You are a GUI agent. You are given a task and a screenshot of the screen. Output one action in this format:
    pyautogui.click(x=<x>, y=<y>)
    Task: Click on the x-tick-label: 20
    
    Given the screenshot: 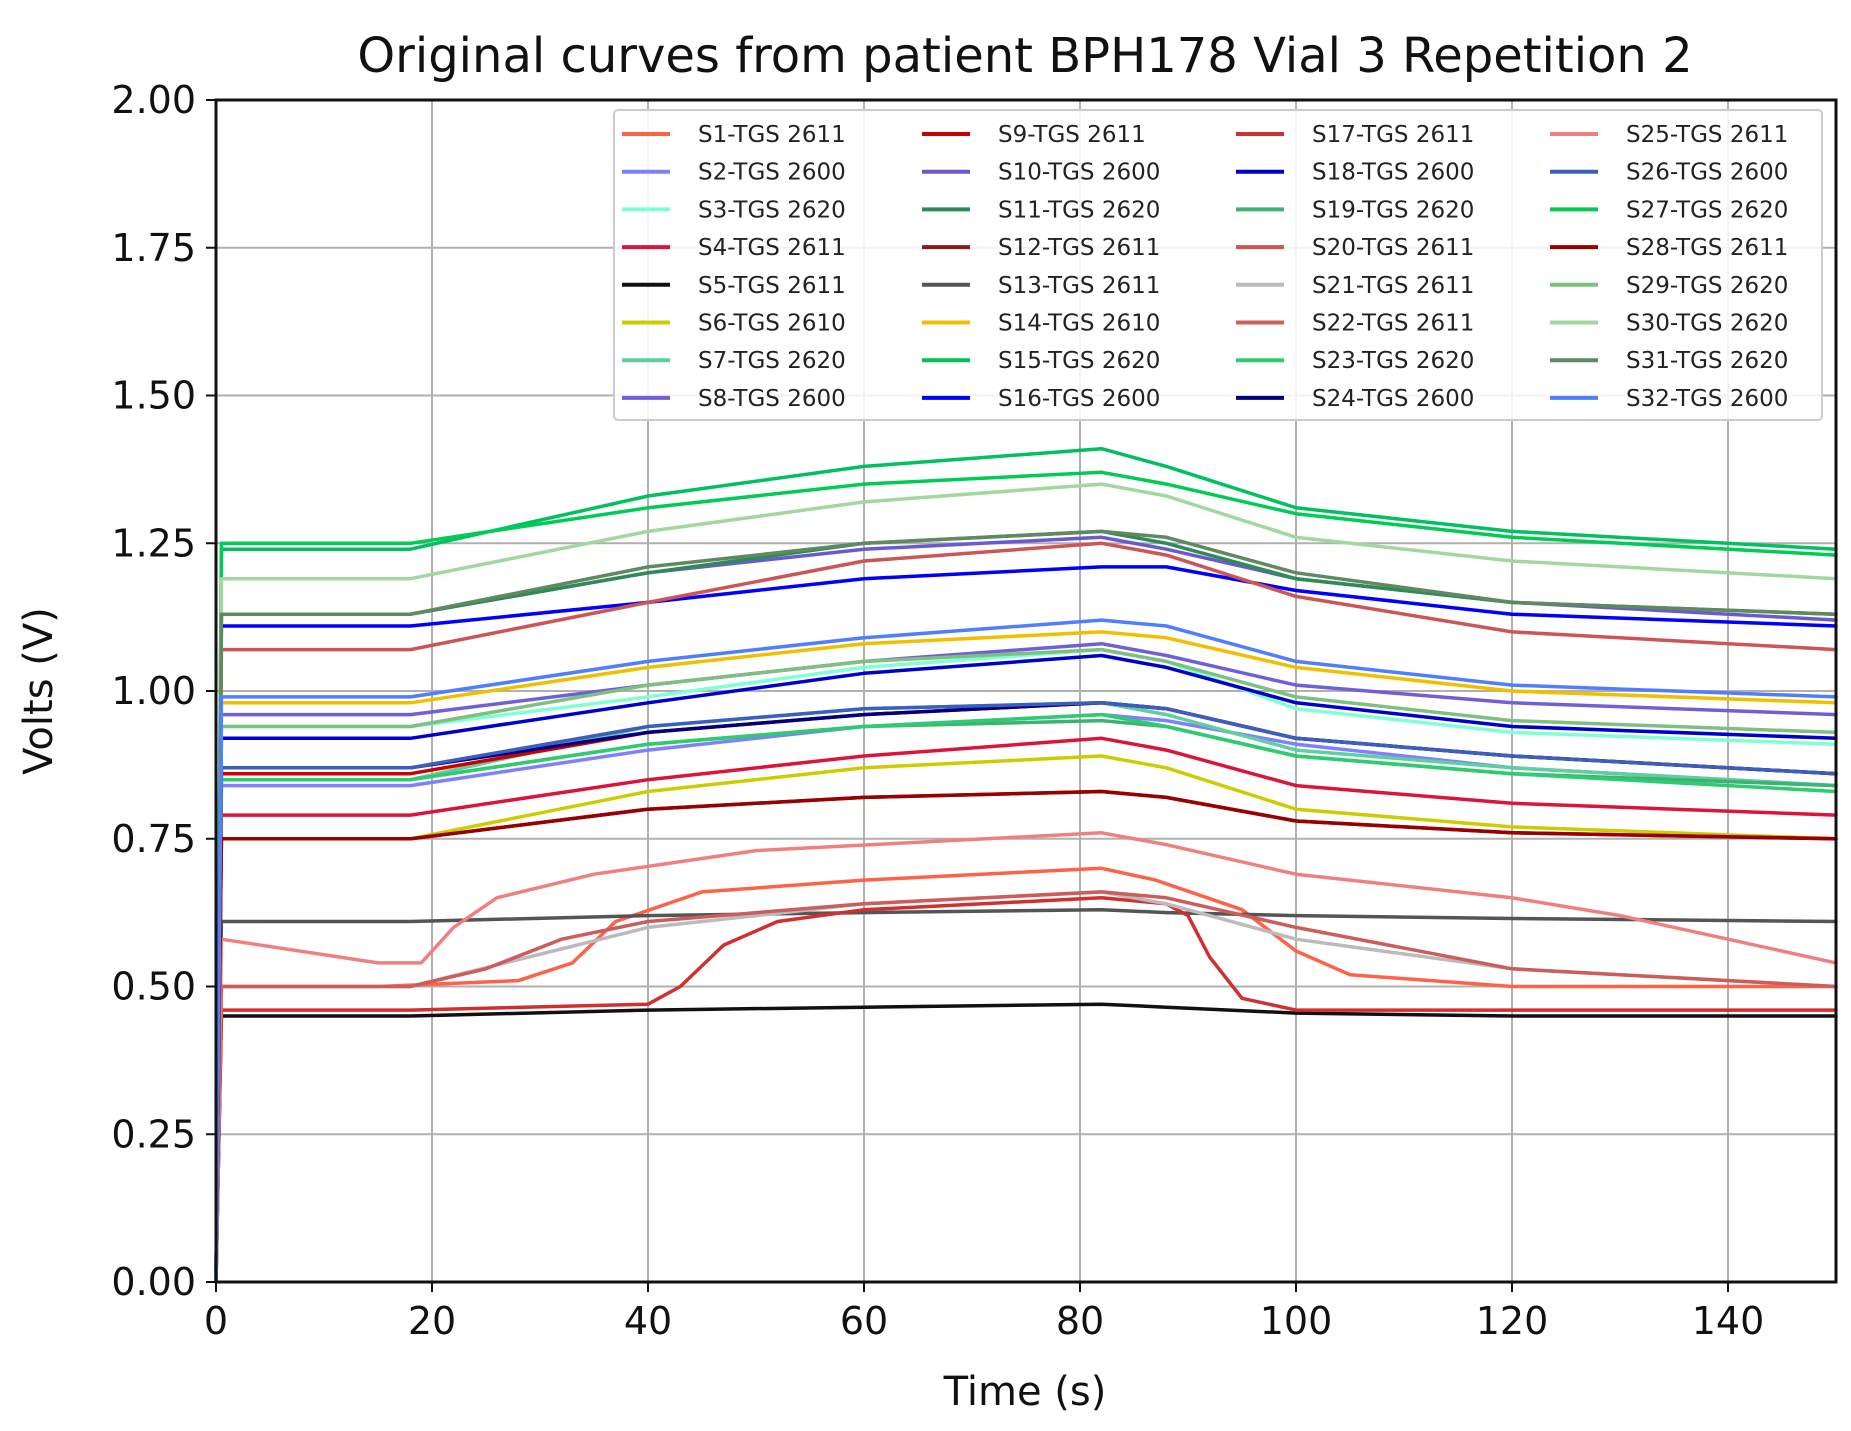 What is the action you would take?
    pyautogui.click(x=432, y=1321)
    